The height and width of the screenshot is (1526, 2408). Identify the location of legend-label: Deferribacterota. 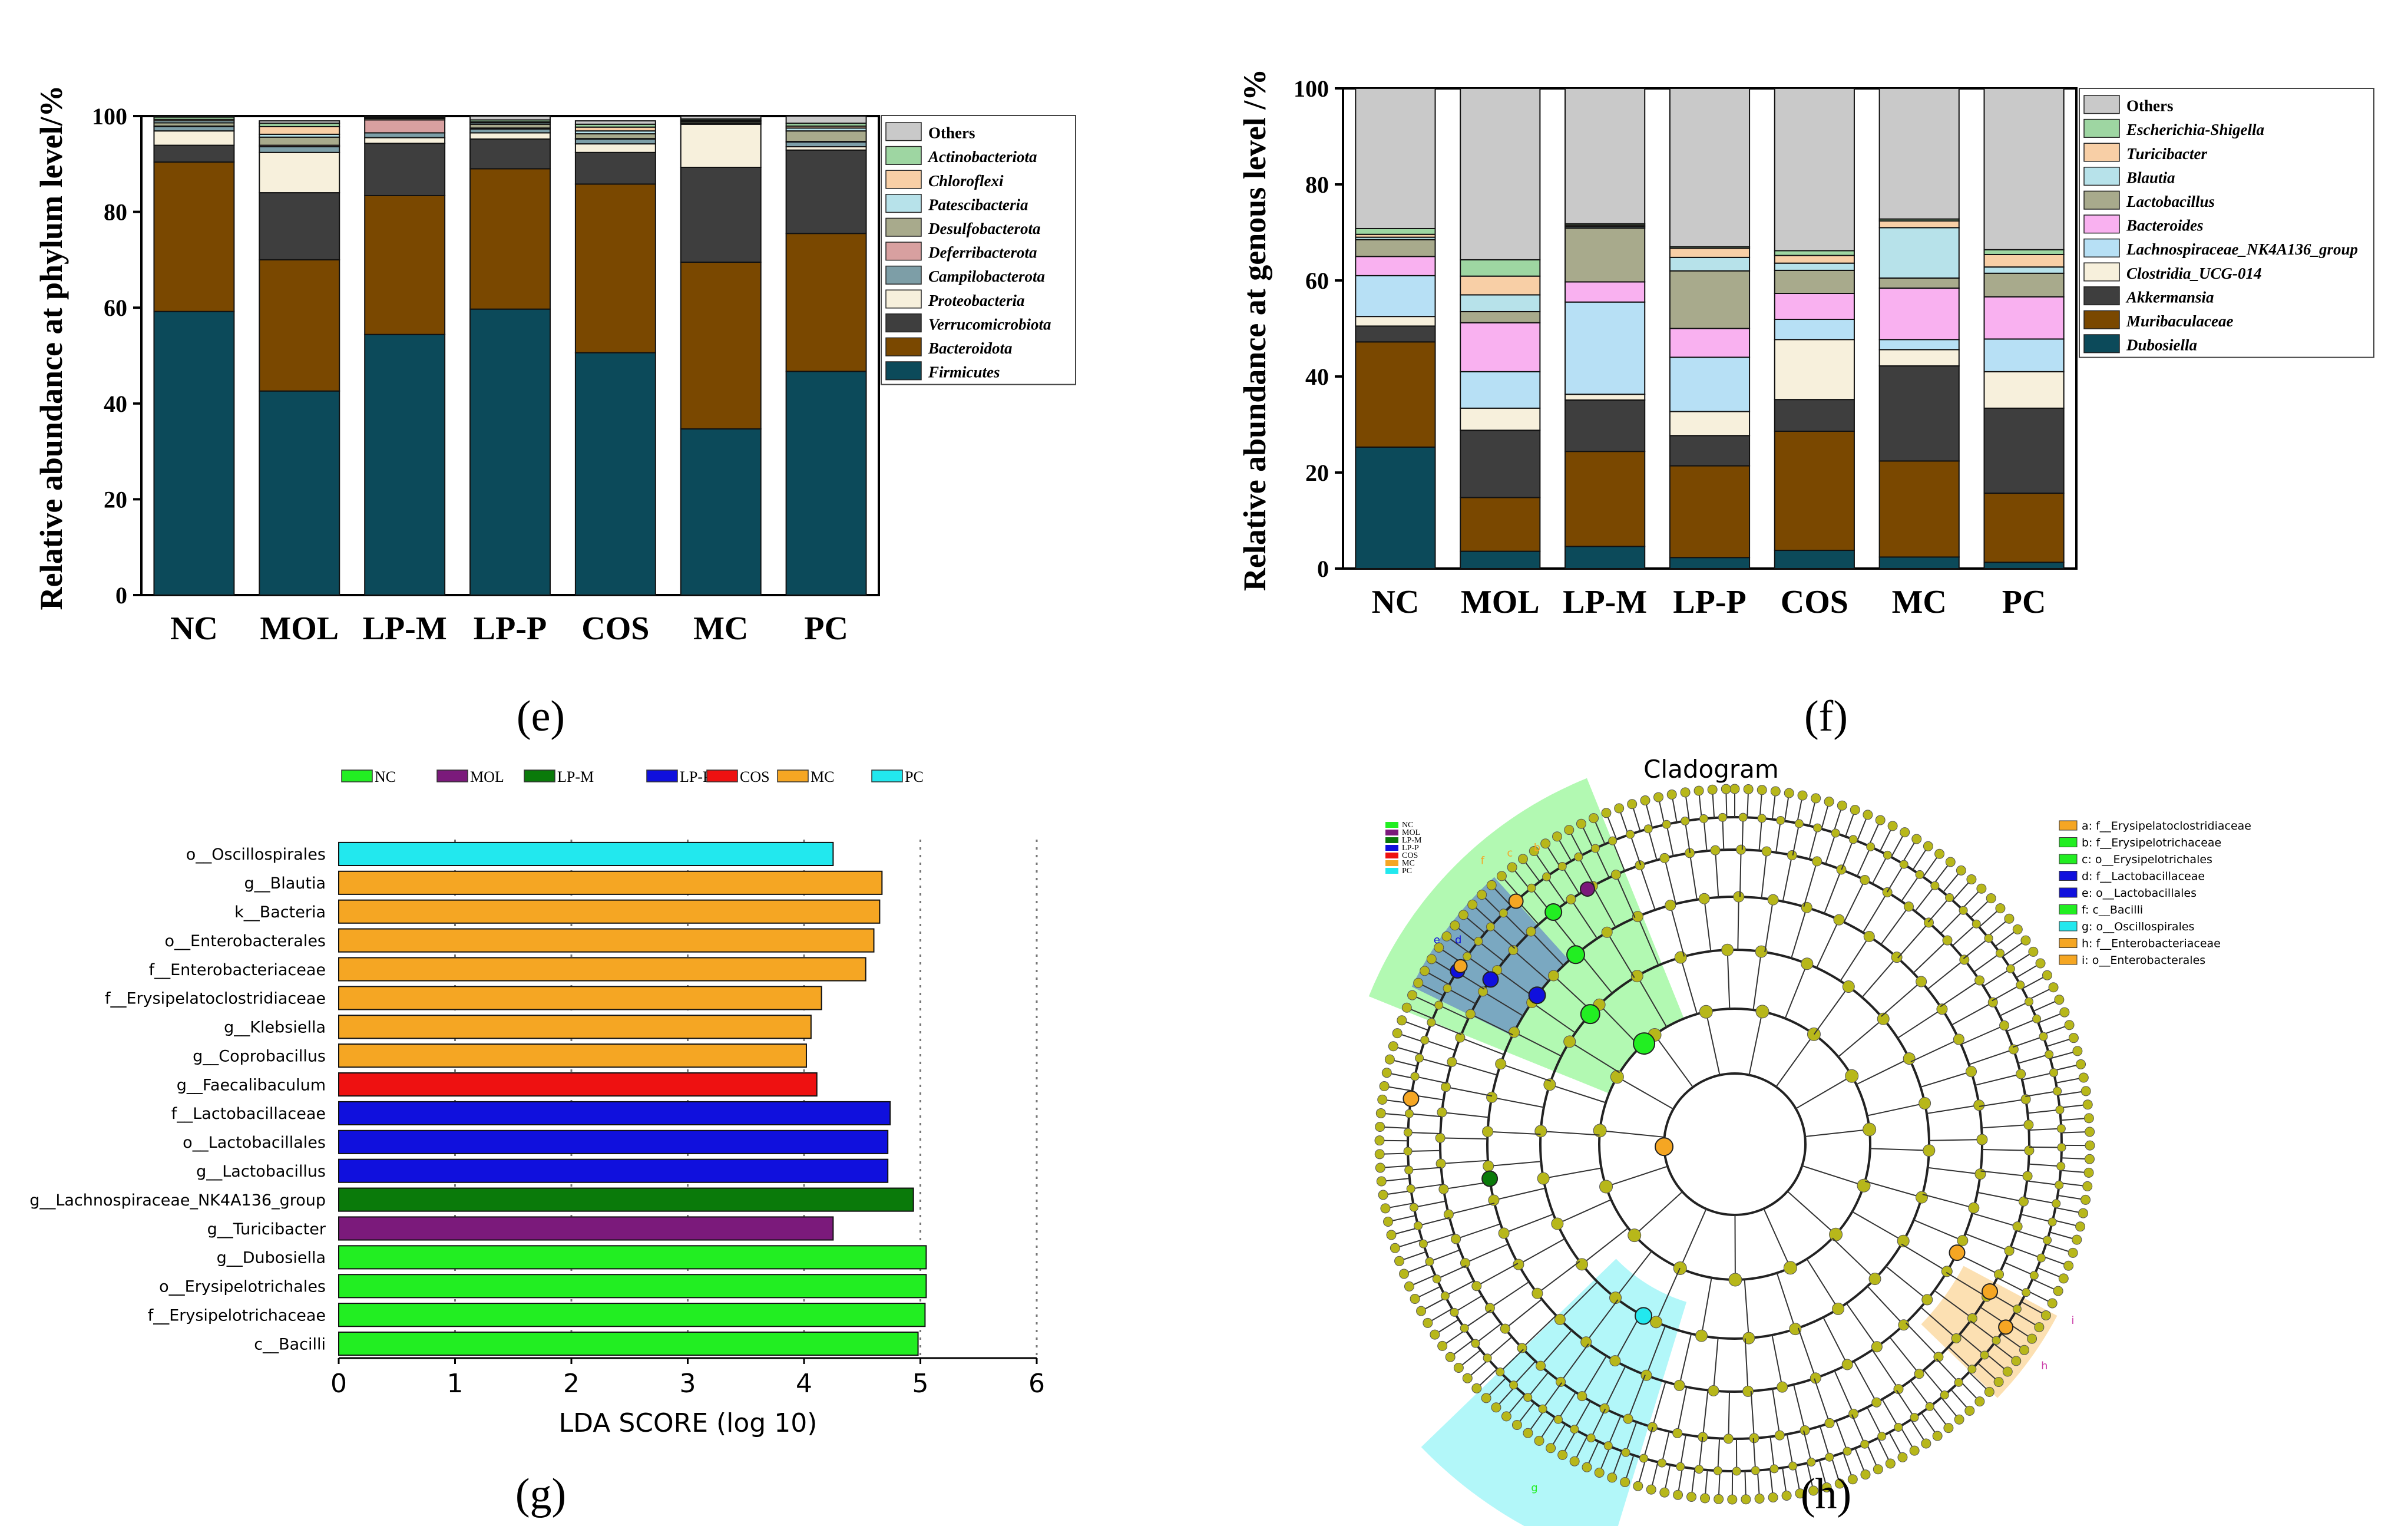
(982, 253).